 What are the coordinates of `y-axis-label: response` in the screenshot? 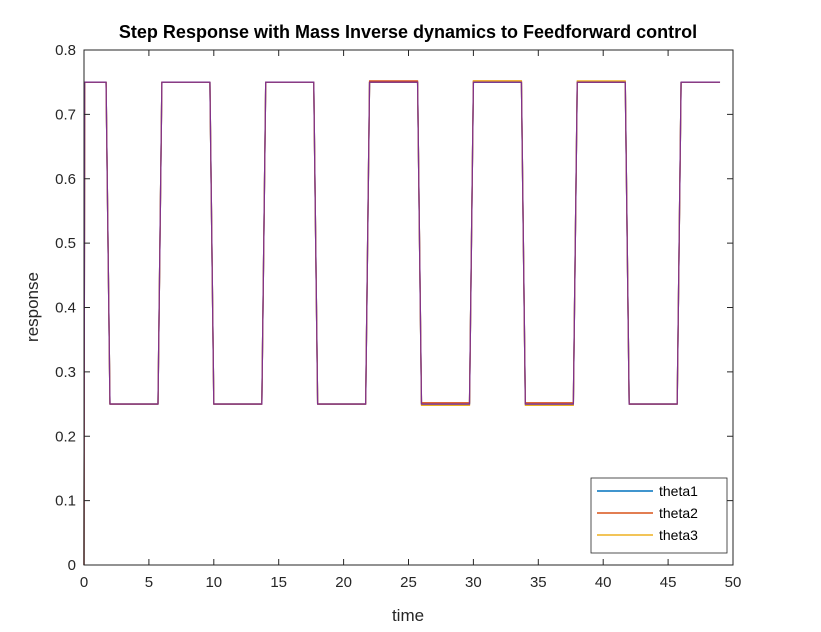 It's located at (32, 307).